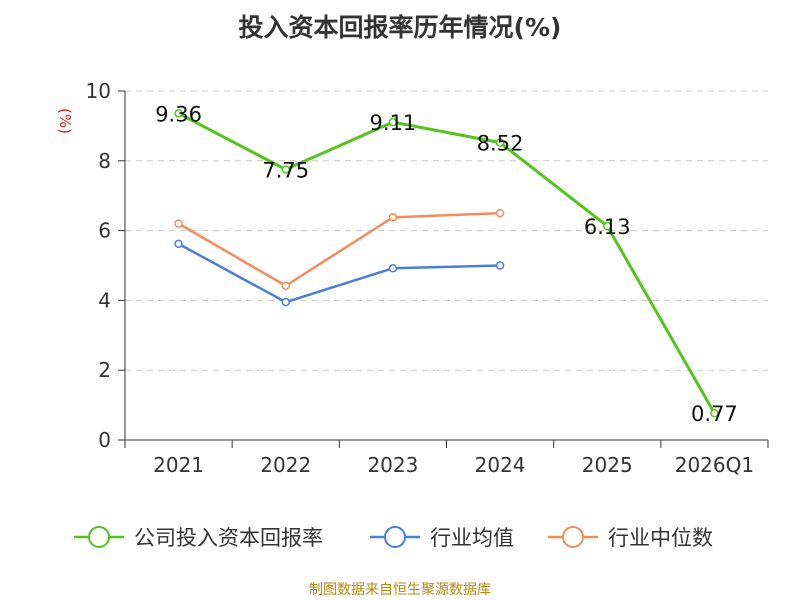 The height and width of the screenshot is (600, 800). What do you see at coordinates (472, 538) in the screenshot?
I see `legend-label: 行业均值` at bounding box center [472, 538].